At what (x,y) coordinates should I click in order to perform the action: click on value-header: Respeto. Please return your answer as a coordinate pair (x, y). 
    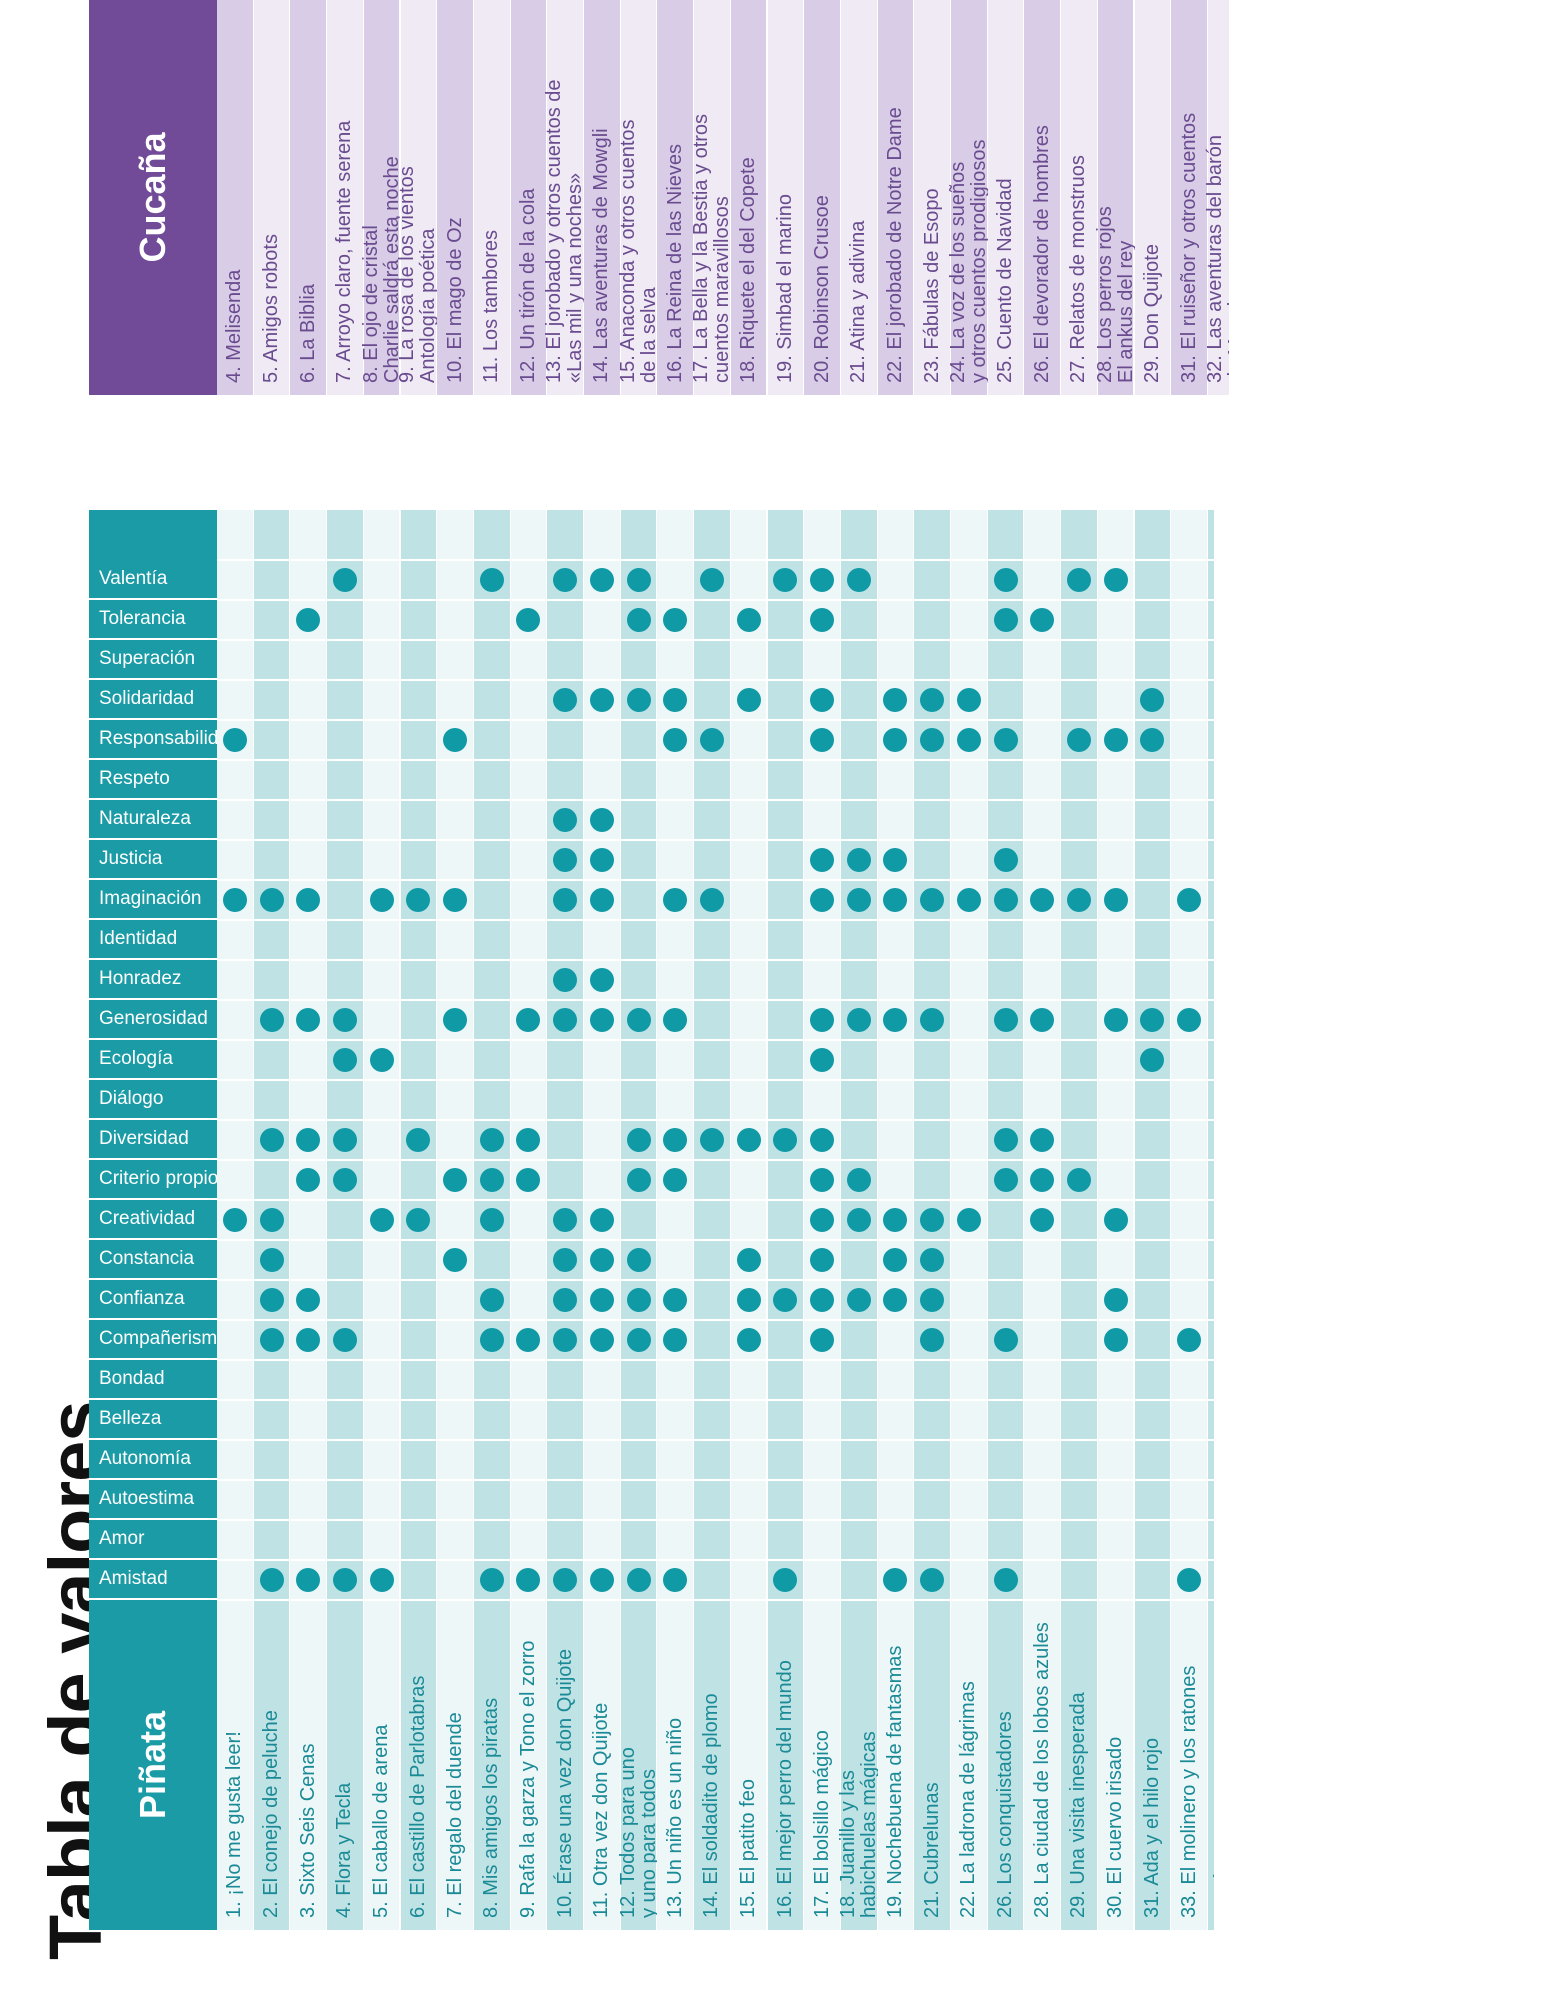
    Looking at the image, I should click on (153, 780).